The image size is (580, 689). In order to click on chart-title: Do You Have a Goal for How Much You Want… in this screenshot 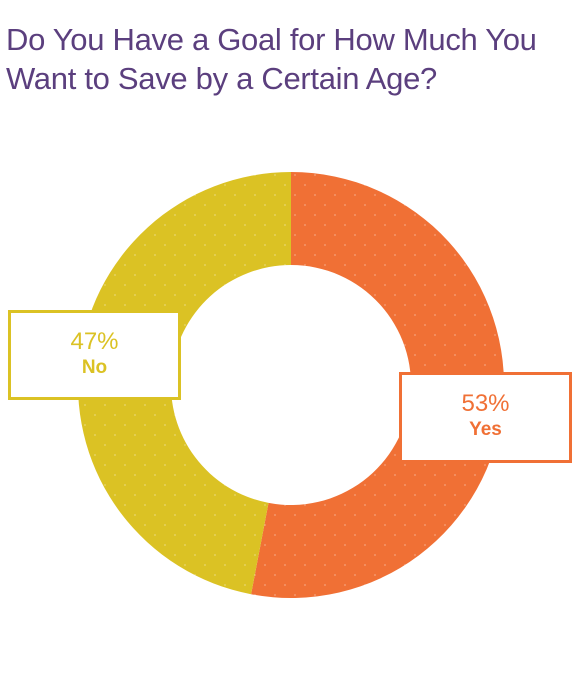, I will do `click(271, 59)`.